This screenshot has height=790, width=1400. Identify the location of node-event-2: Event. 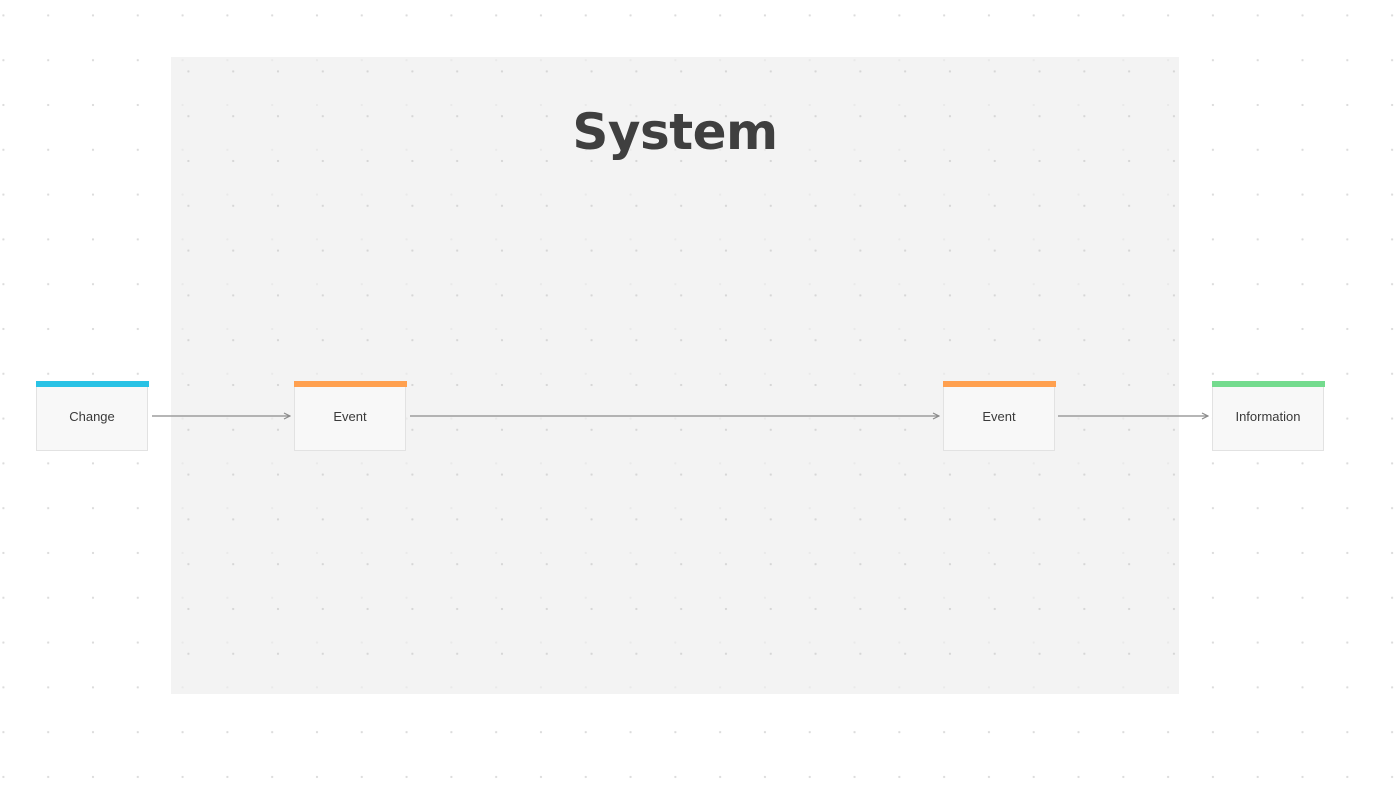
(999, 416).